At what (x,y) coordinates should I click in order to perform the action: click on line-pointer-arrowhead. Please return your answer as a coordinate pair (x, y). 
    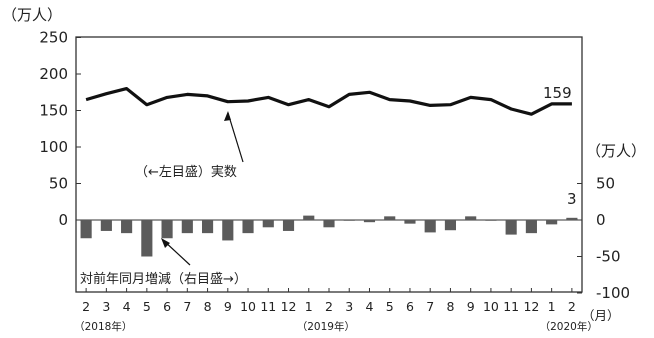
    Looking at the image, I should click on (227, 116).